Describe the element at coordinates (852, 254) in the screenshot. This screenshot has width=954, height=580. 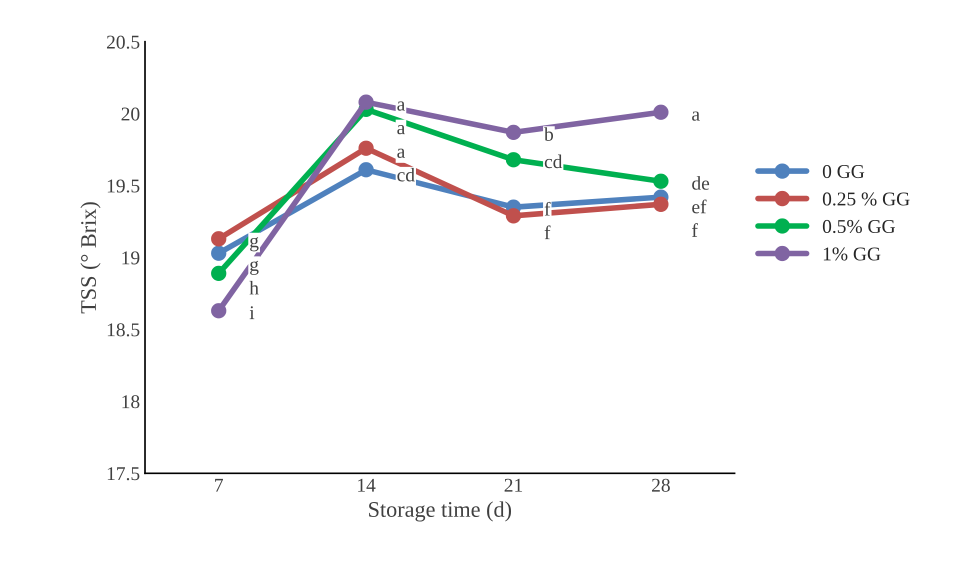
I see `legend-label: 1% GG` at that location.